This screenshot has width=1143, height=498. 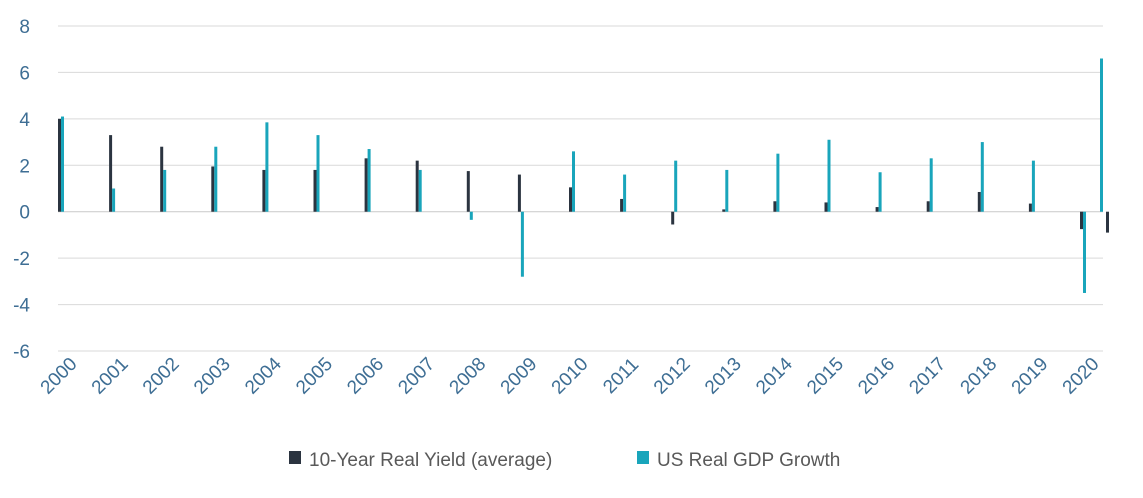 I want to click on bar-real-yield-2010, so click(x=570, y=199).